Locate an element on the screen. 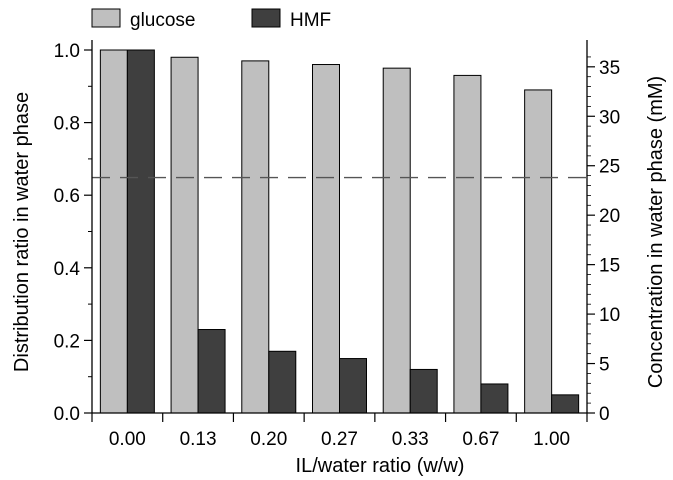 This screenshot has height=480, width=673. y2-tick-label: 20 is located at coordinates (609, 216).